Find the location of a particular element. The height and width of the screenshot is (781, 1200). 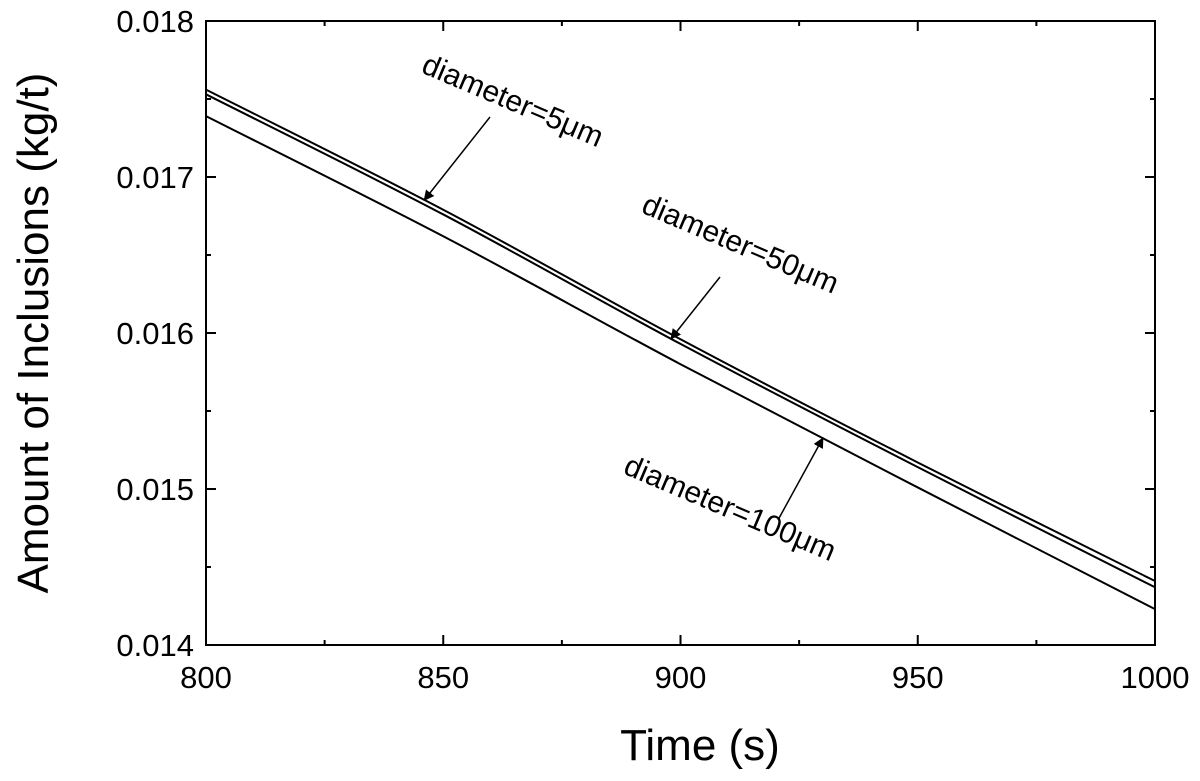

x-axis-title: Time (s) is located at coordinates (700, 745).